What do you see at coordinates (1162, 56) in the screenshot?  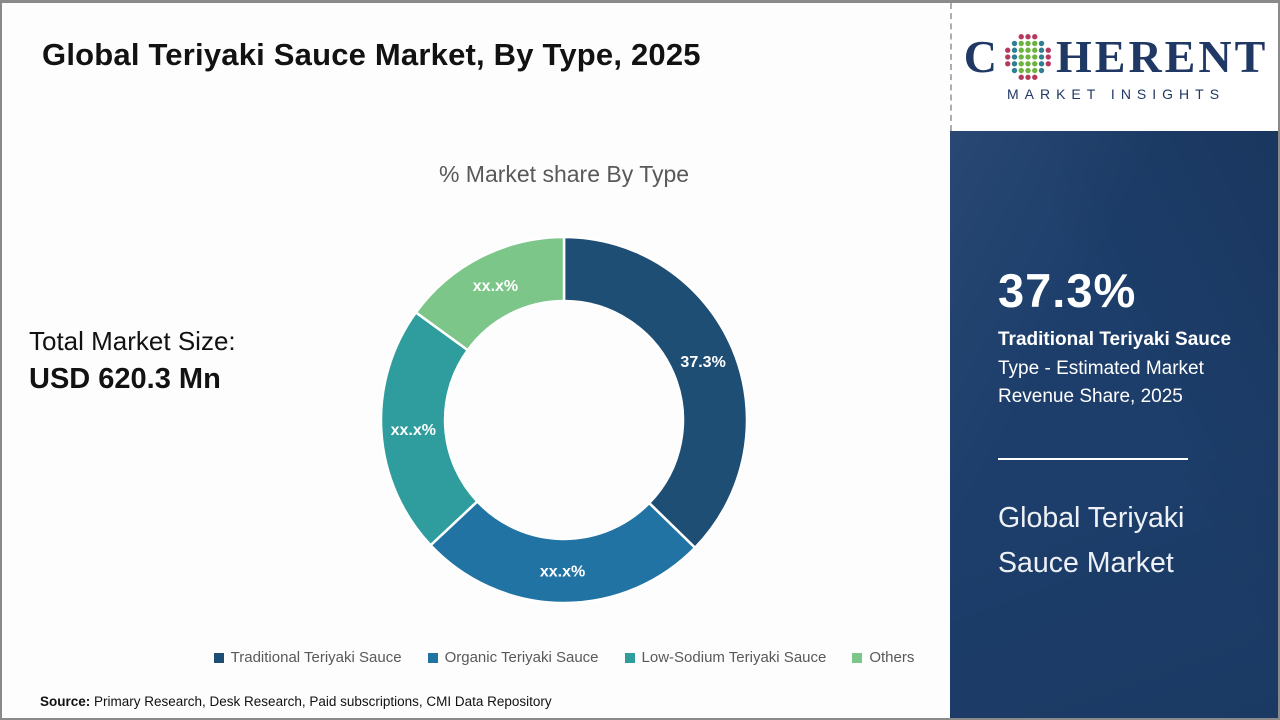 I see `brand-letters-rest: HERENT` at bounding box center [1162, 56].